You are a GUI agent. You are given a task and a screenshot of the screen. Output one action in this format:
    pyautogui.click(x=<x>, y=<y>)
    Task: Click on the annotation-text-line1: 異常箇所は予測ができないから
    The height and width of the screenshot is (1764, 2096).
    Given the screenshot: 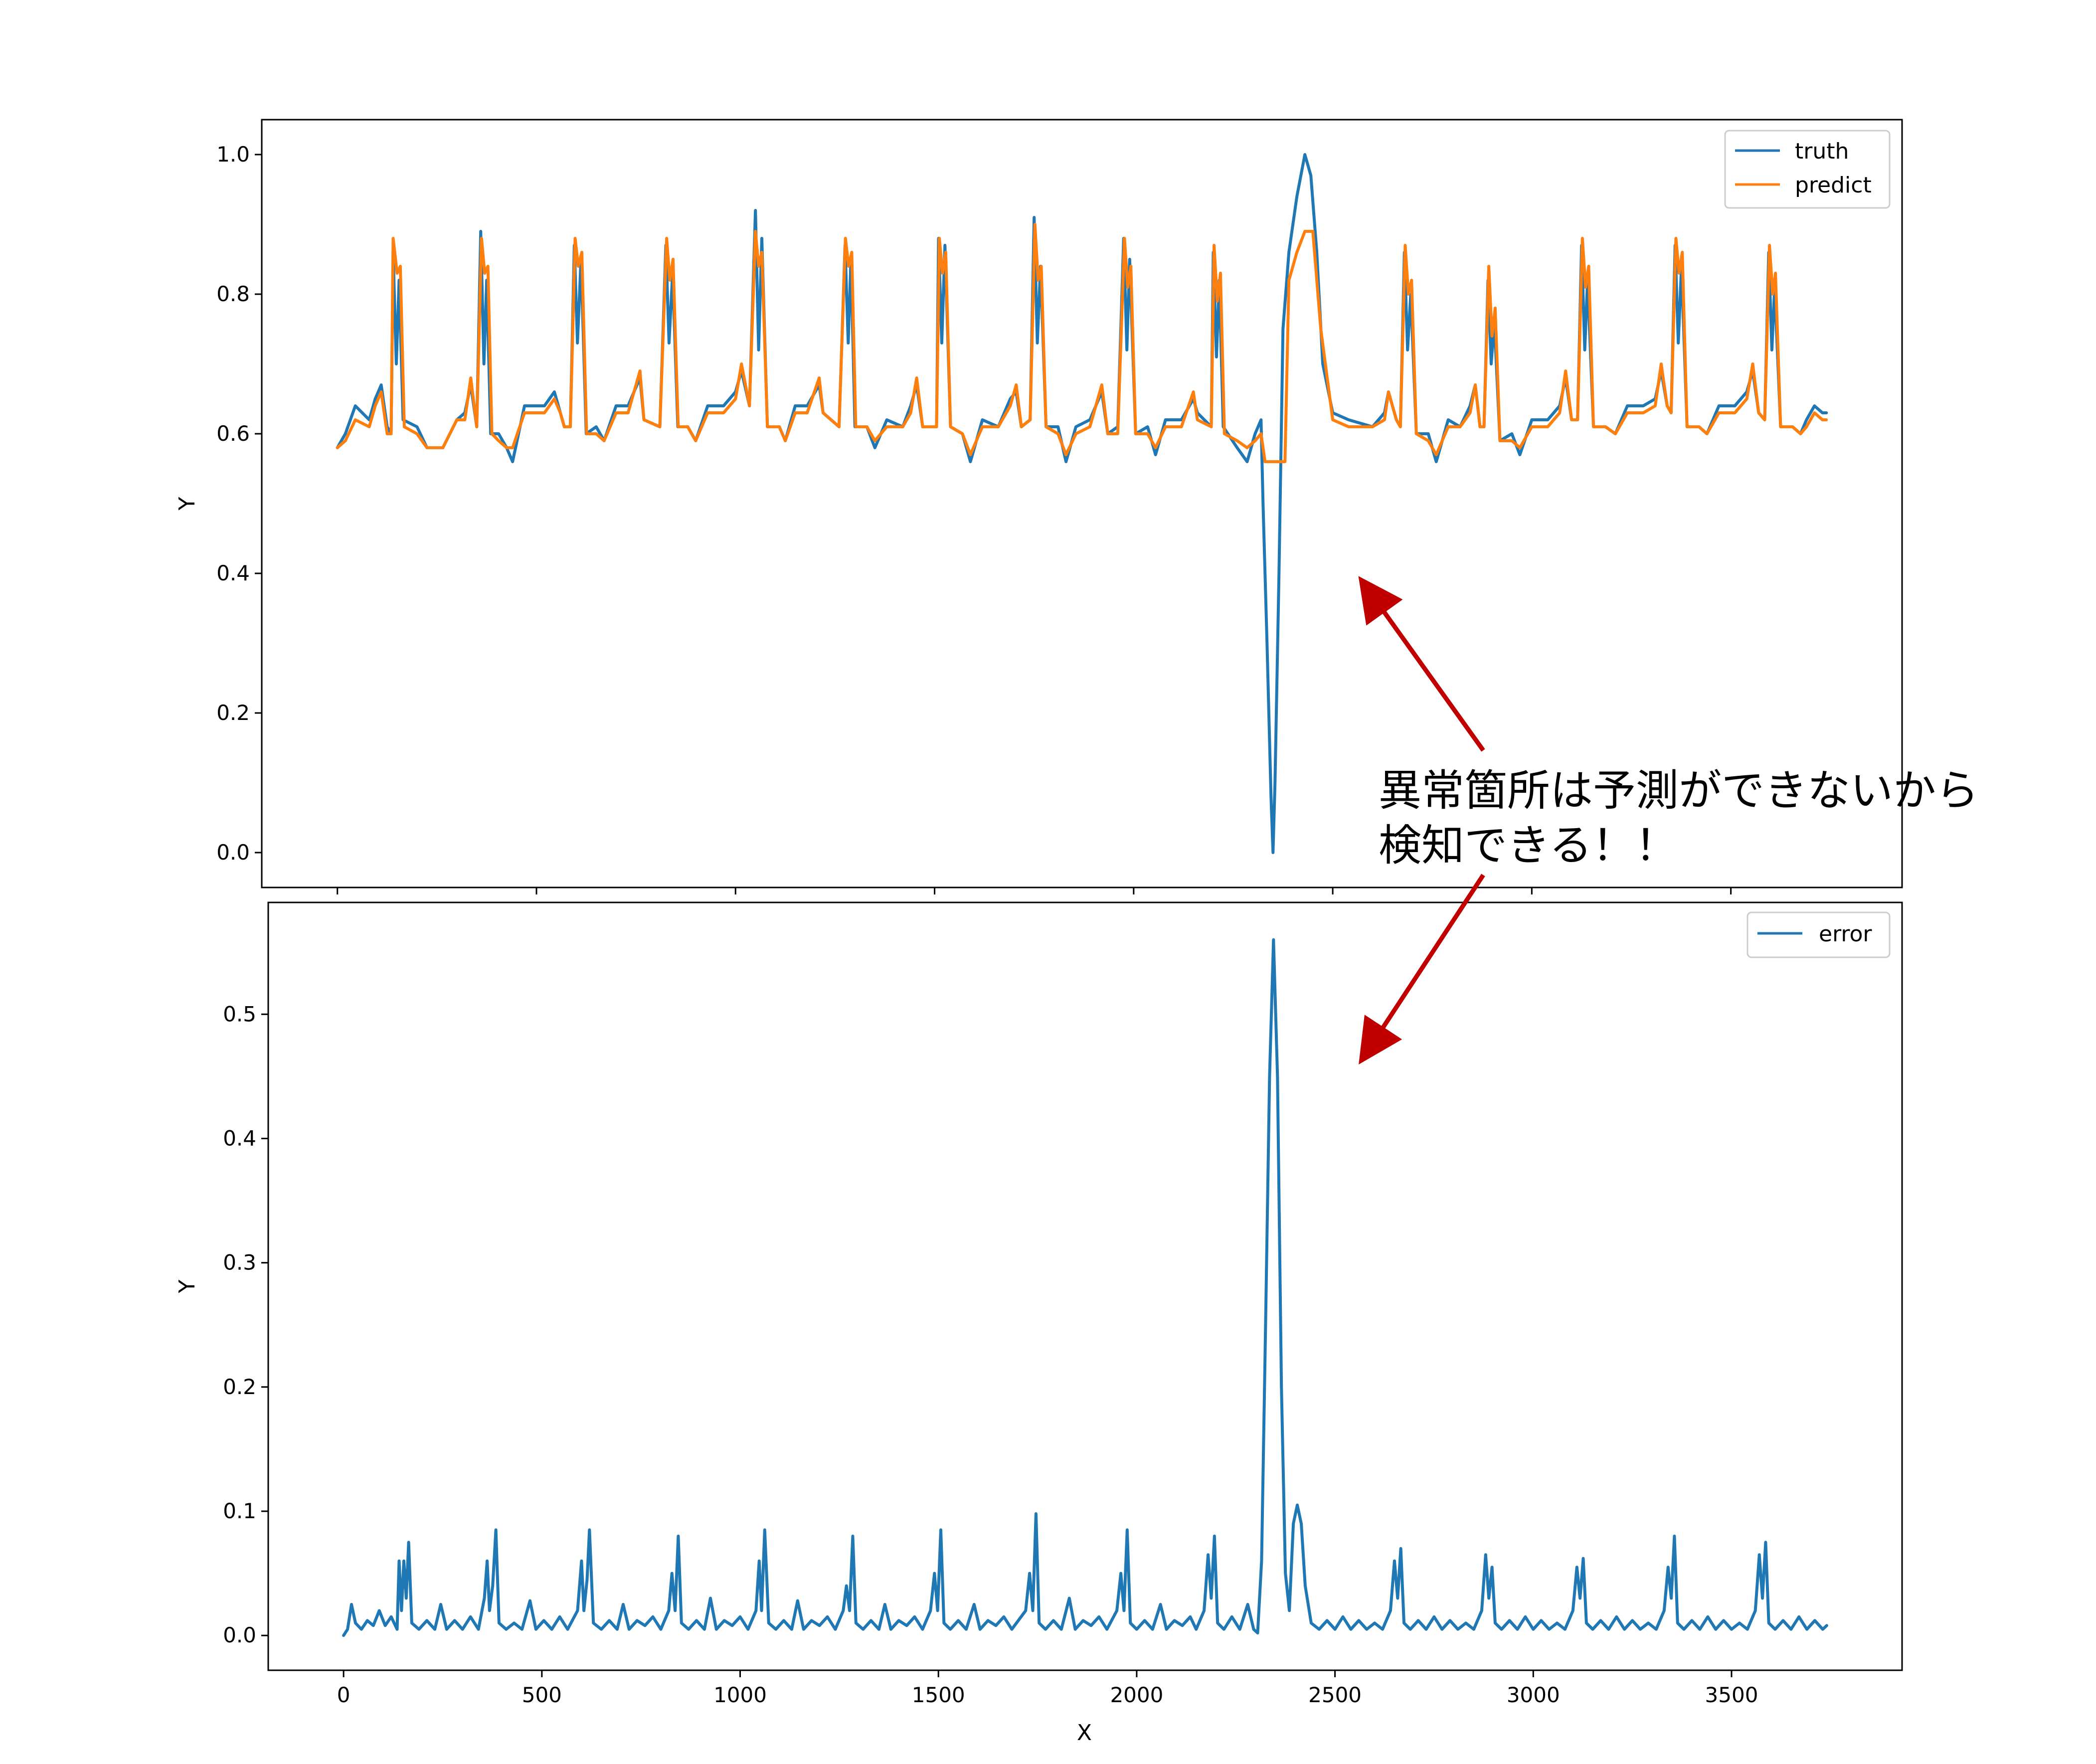 What is the action you would take?
    pyautogui.click(x=1679, y=791)
    